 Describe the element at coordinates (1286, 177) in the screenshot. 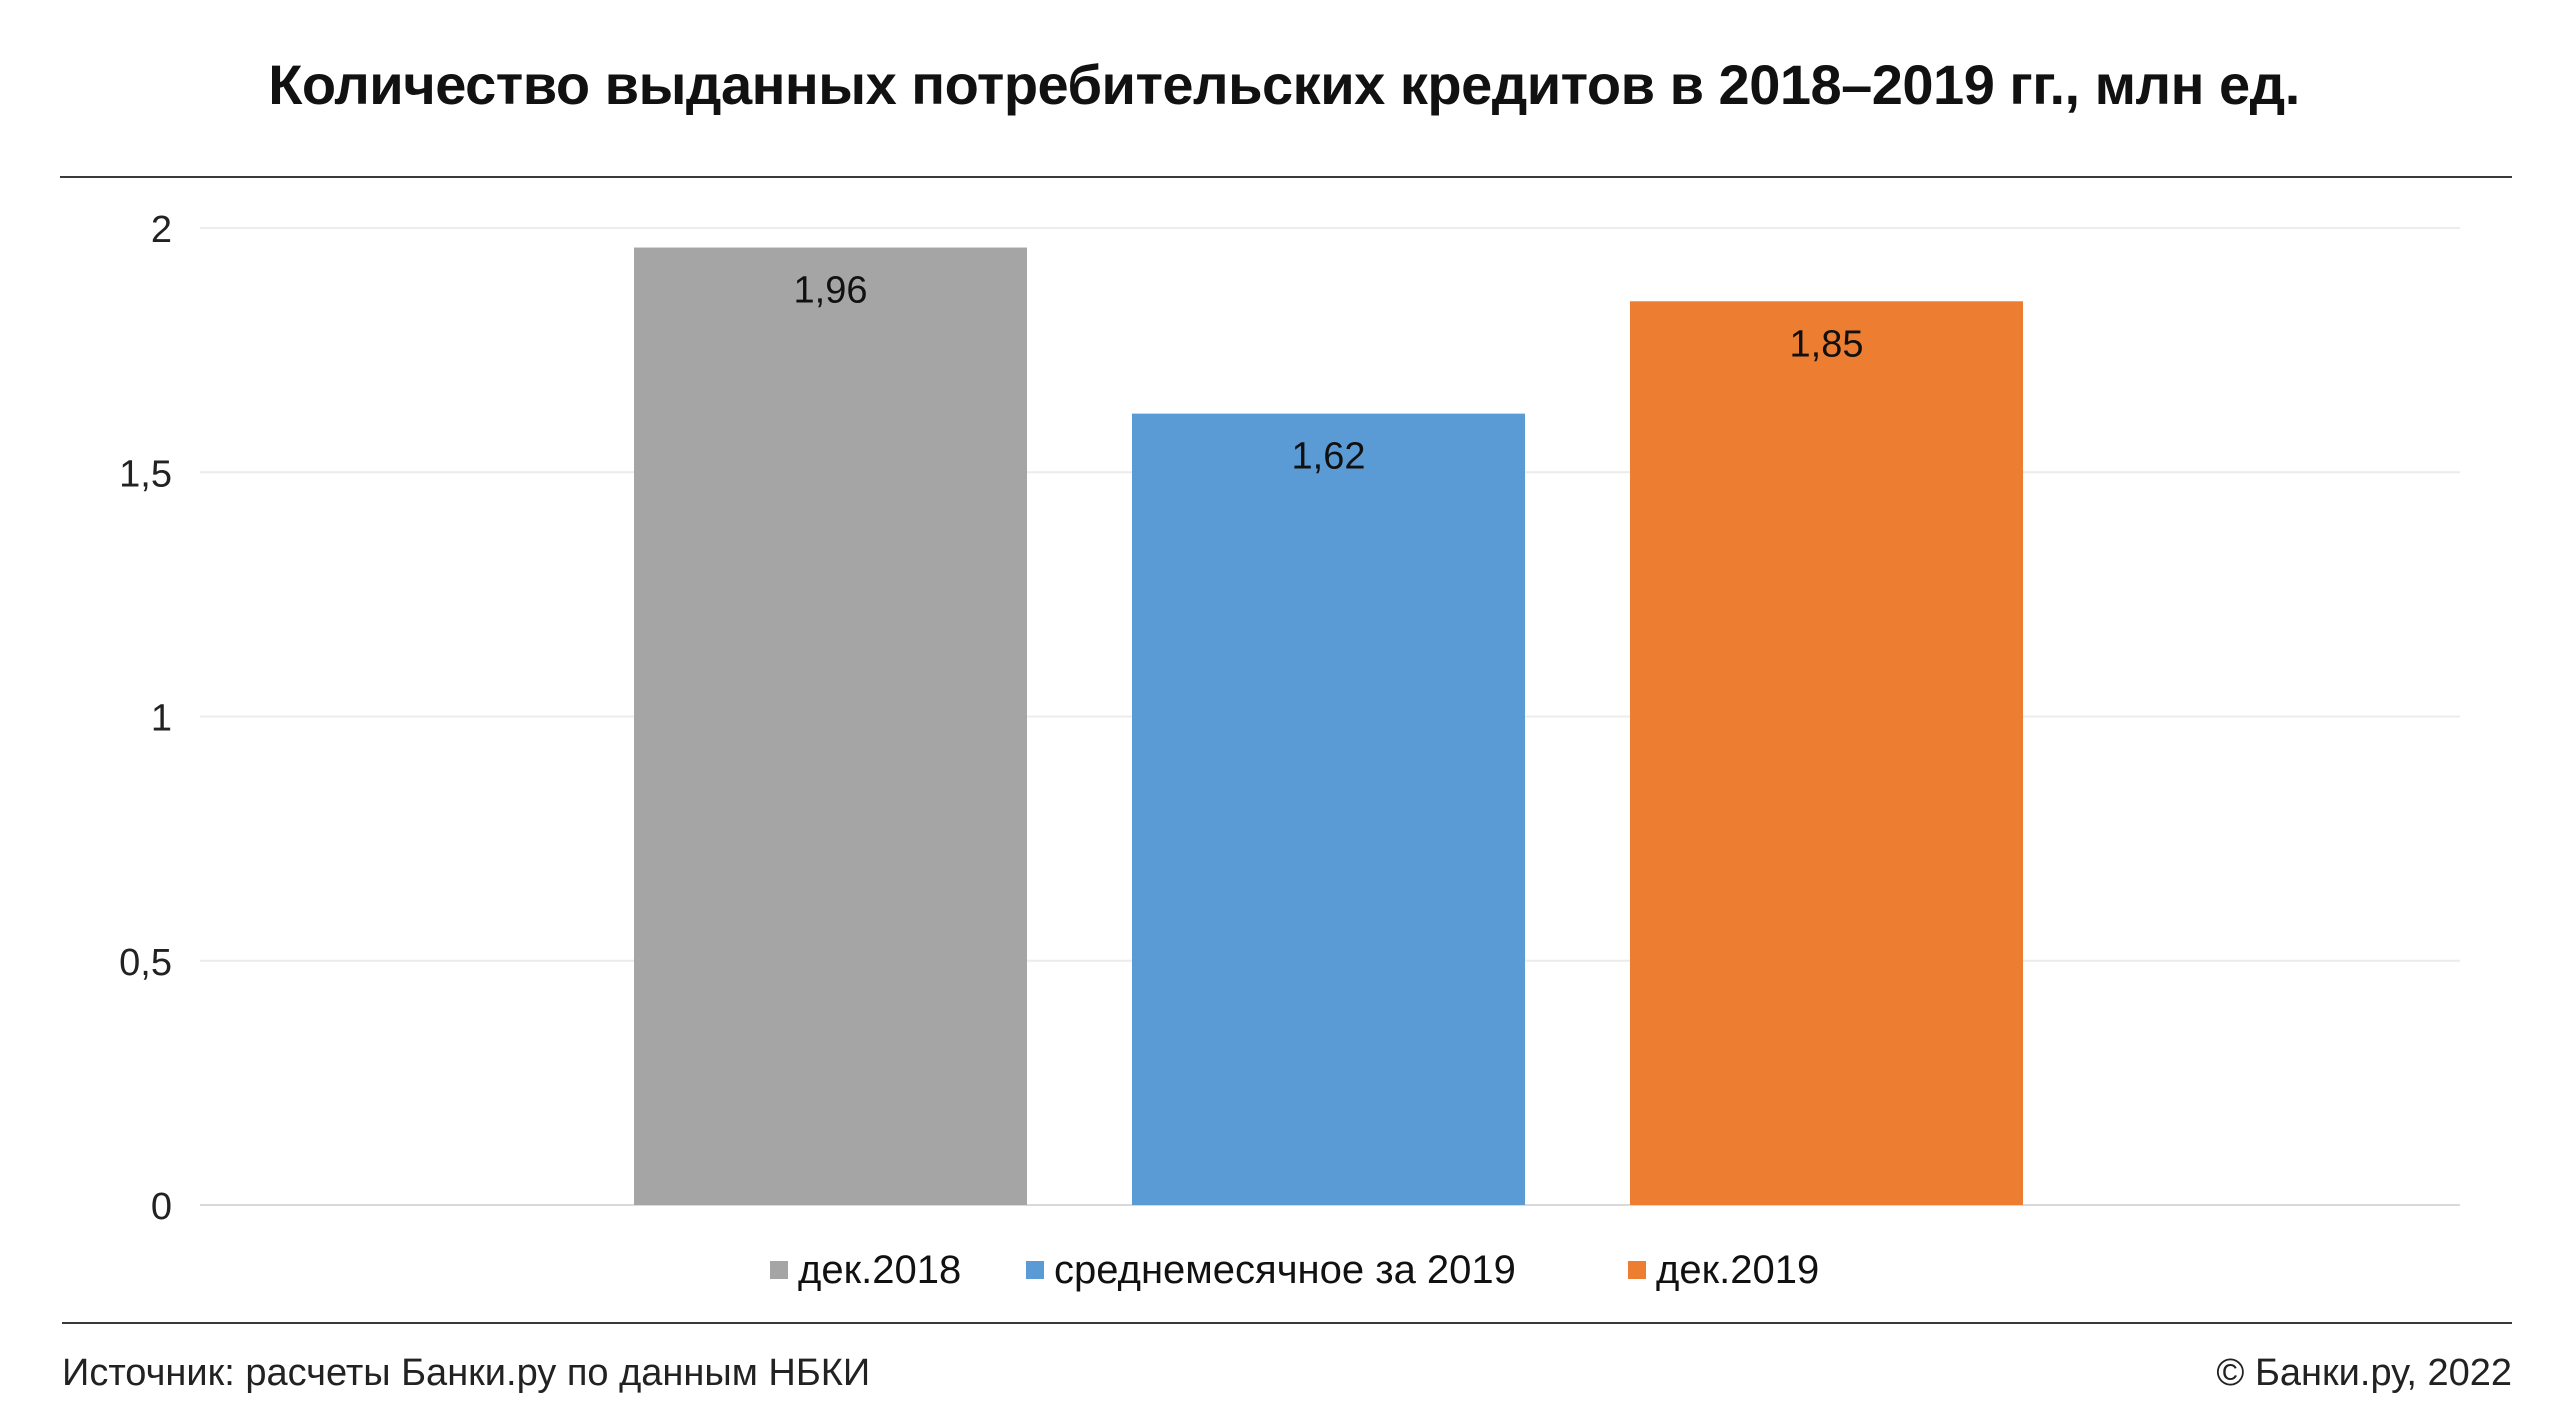

I see `top-divider` at that location.